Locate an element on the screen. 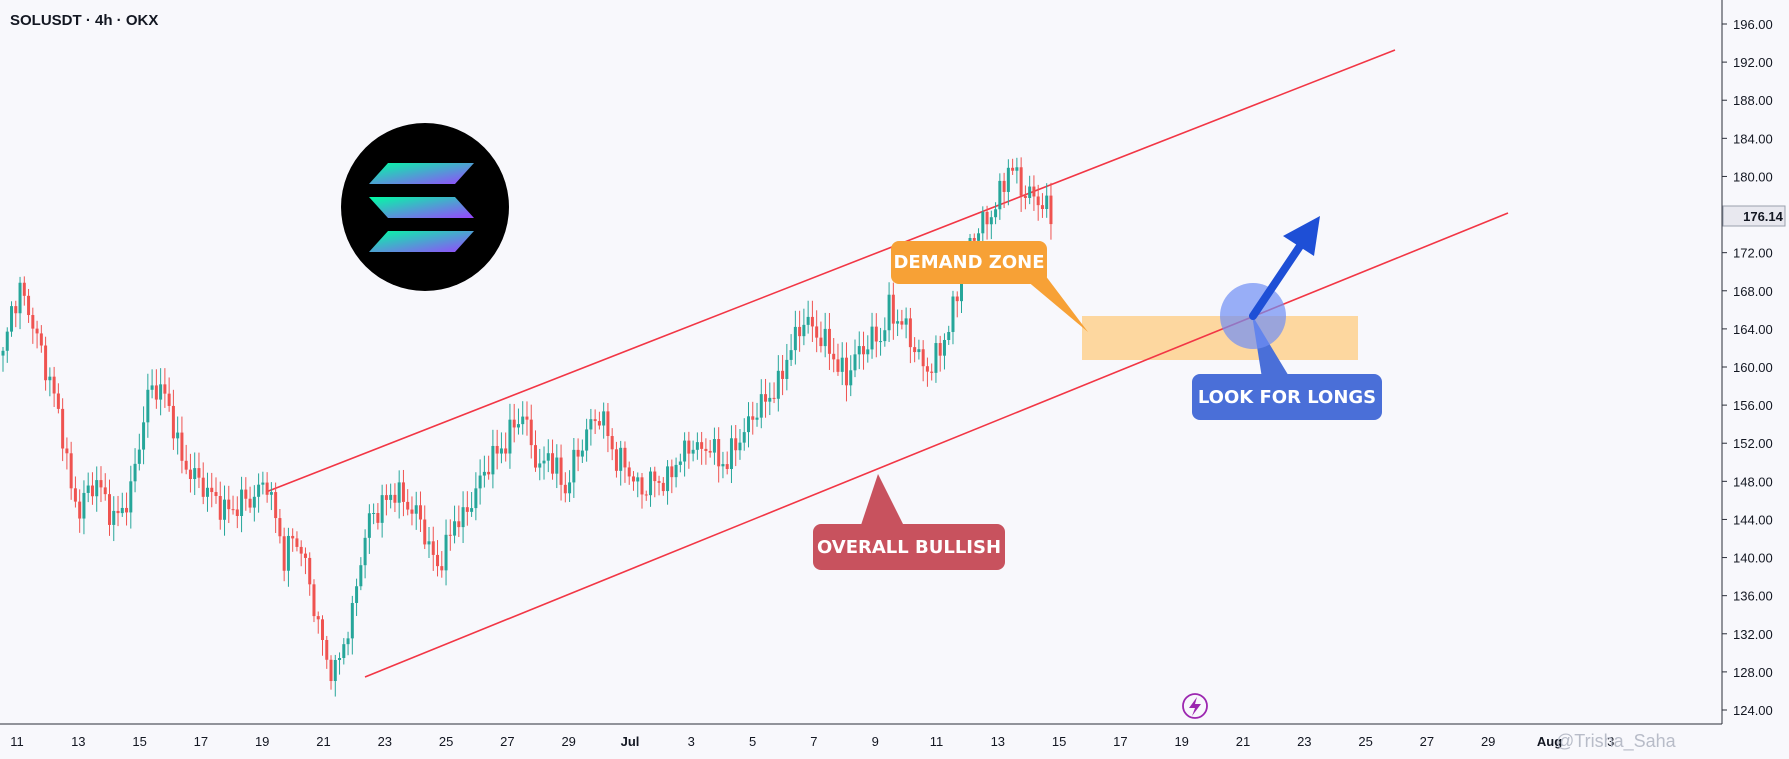  time-tick-label: 15 is located at coordinates (139, 741).